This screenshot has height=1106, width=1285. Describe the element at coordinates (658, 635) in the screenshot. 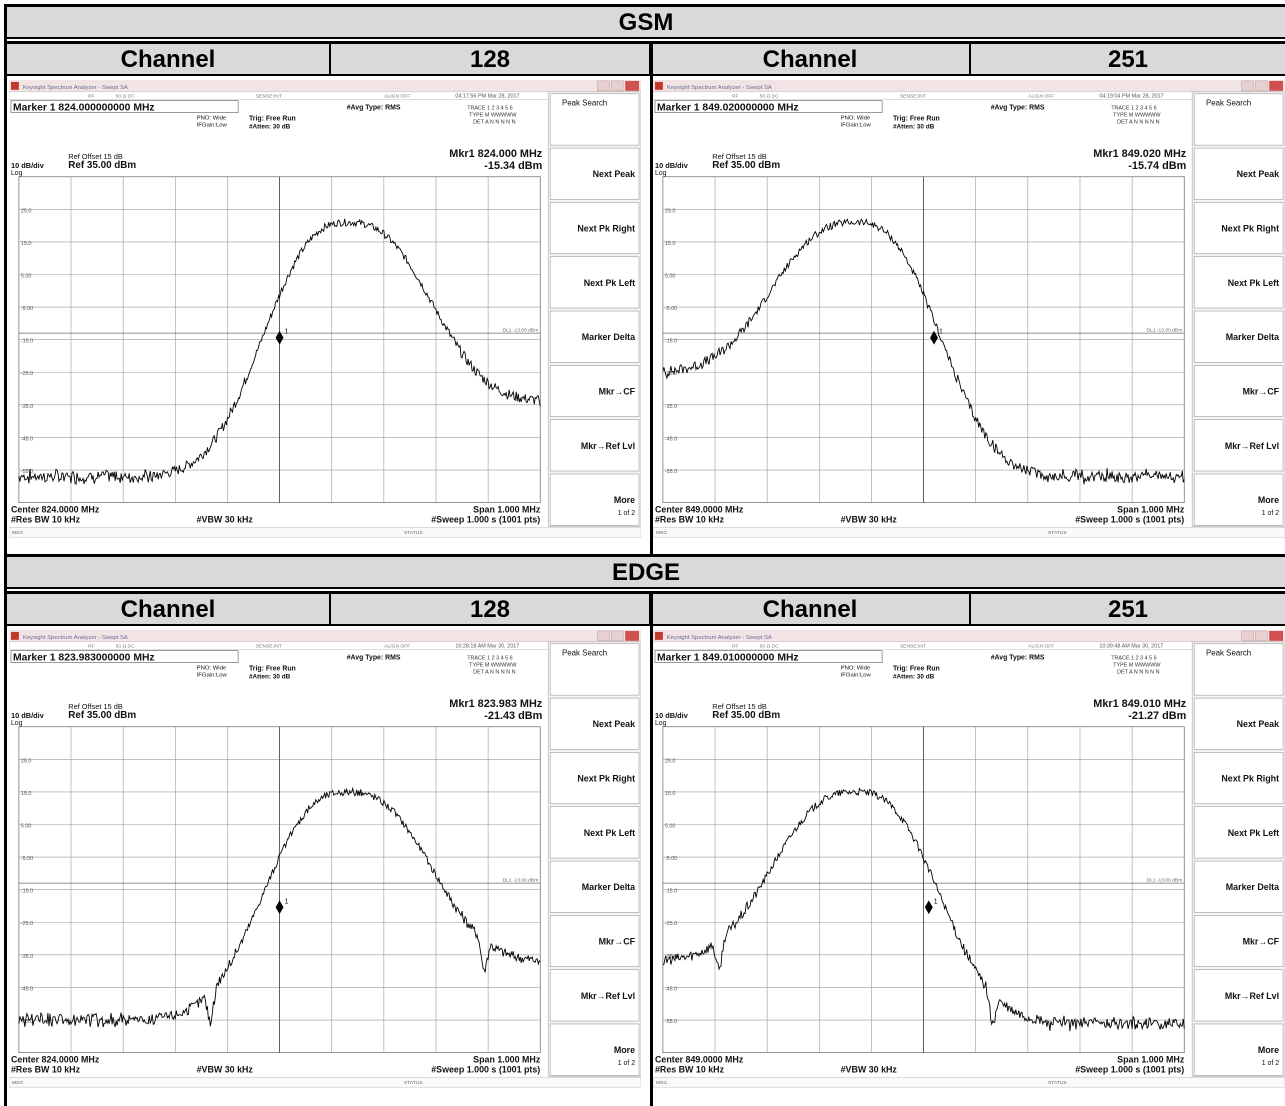

I see `app-icon` at that location.